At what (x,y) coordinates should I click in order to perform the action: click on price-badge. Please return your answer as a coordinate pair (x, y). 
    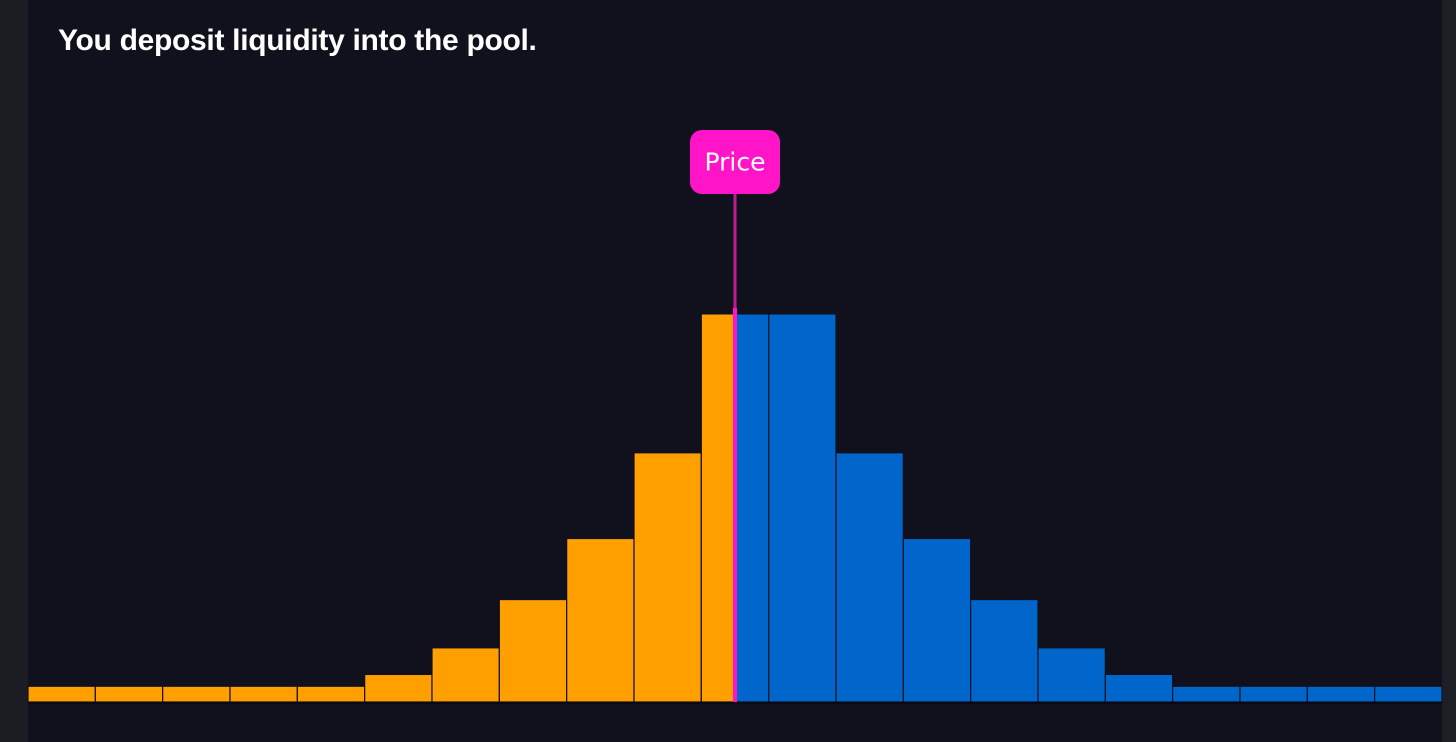
    Looking at the image, I should click on (735, 162).